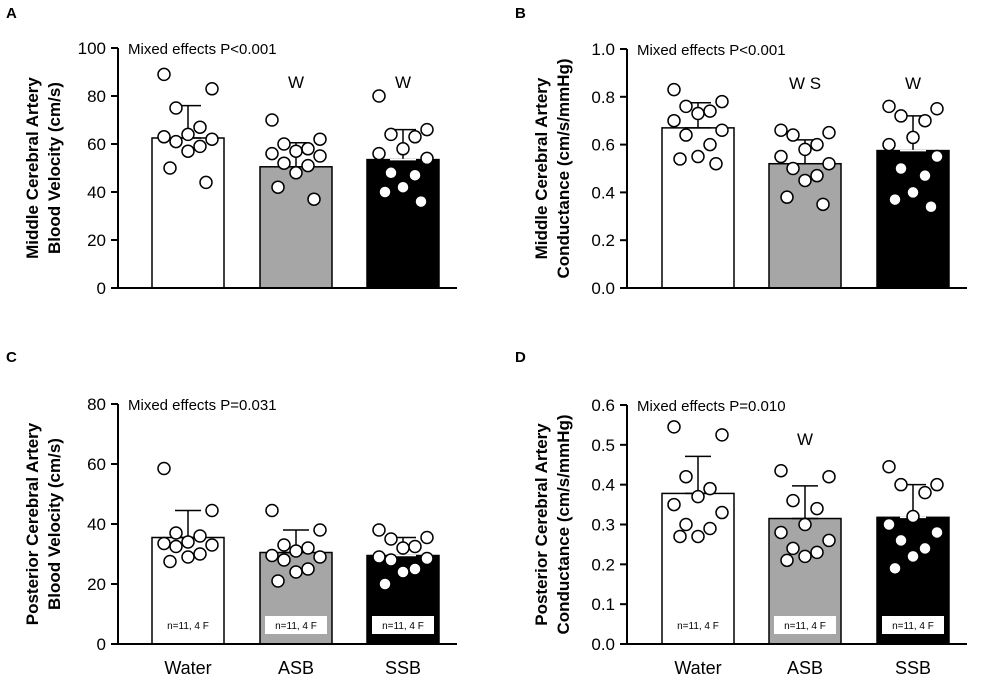 The width and height of the screenshot is (1000, 686). I want to click on y-axis-label-line2: Blood Velocity (cm/s), so click(54, 168).